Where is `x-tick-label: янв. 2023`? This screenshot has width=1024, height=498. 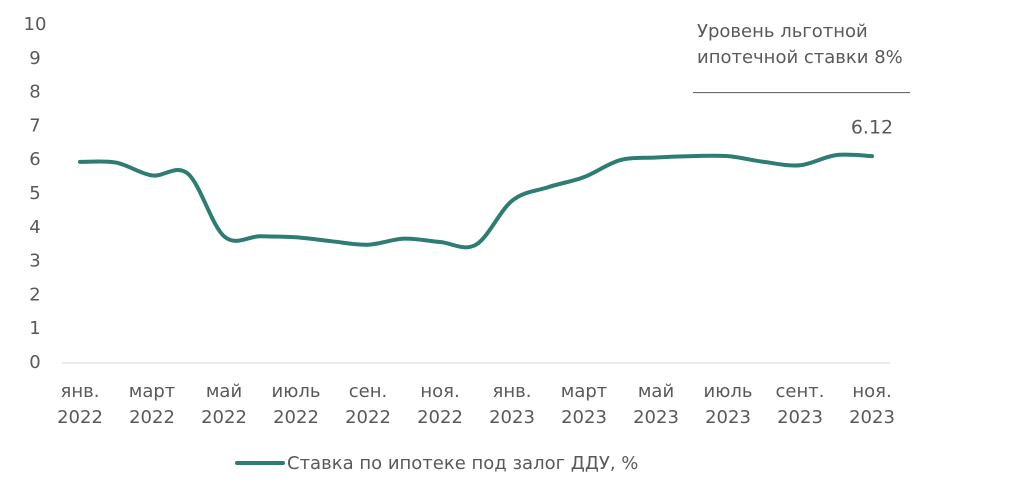
x-tick-label: янв. 2023 is located at coordinates (512, 404).